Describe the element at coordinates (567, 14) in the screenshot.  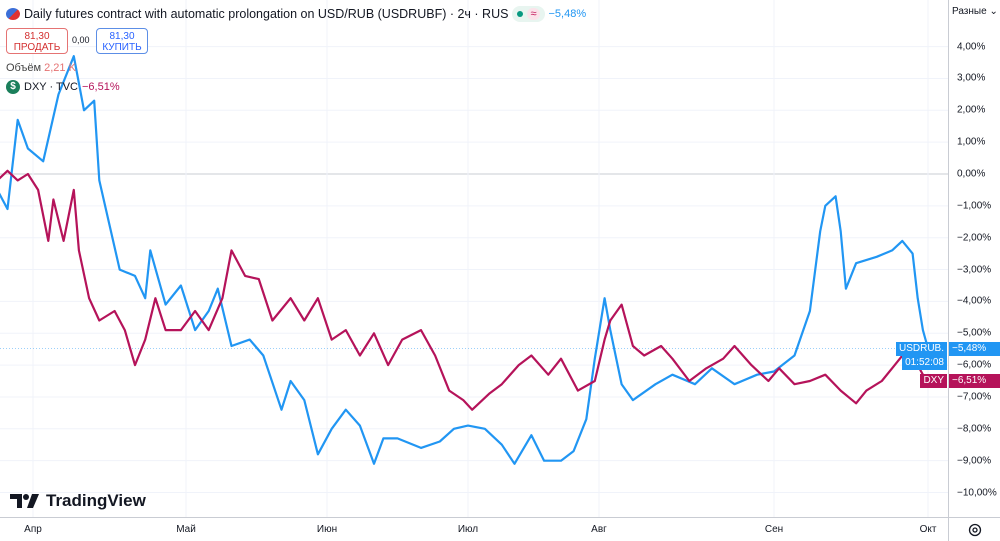
I see `symbol-change: −5,48%` at that location.